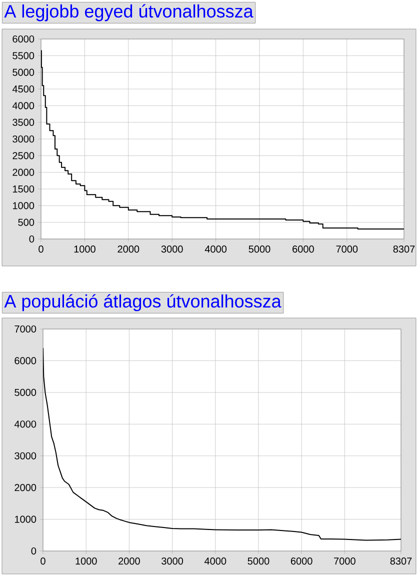 This screenshot has width=418, height=576. Describe the element at coordinates (25, 329) in the screenshot. I see `y-tick-label: 7000` at that location.